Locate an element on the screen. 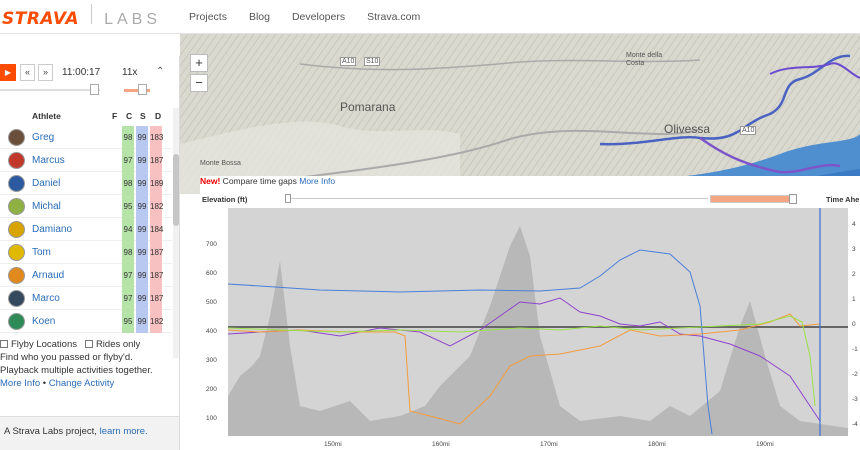 Image resolution: width=860 pixels, height=450 pixels. athlete-s-value: 189 is located at coordinates (156, 183).